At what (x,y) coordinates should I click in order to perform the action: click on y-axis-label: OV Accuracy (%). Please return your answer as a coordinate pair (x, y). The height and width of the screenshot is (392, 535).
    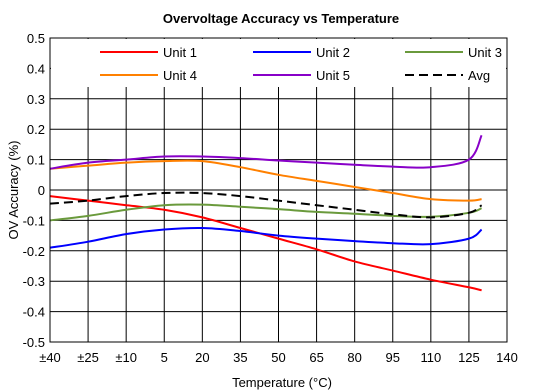
    Looking at the image, I should click on (13, 190).